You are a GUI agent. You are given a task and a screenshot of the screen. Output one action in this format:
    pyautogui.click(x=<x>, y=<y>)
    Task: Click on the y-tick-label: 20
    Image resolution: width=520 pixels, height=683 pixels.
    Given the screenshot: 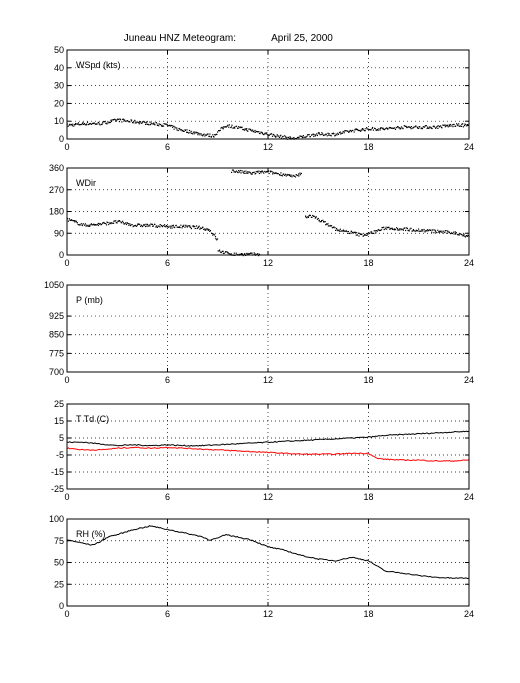 What is the action you would take?
    pyautogui.click(x=59, y=103)
    